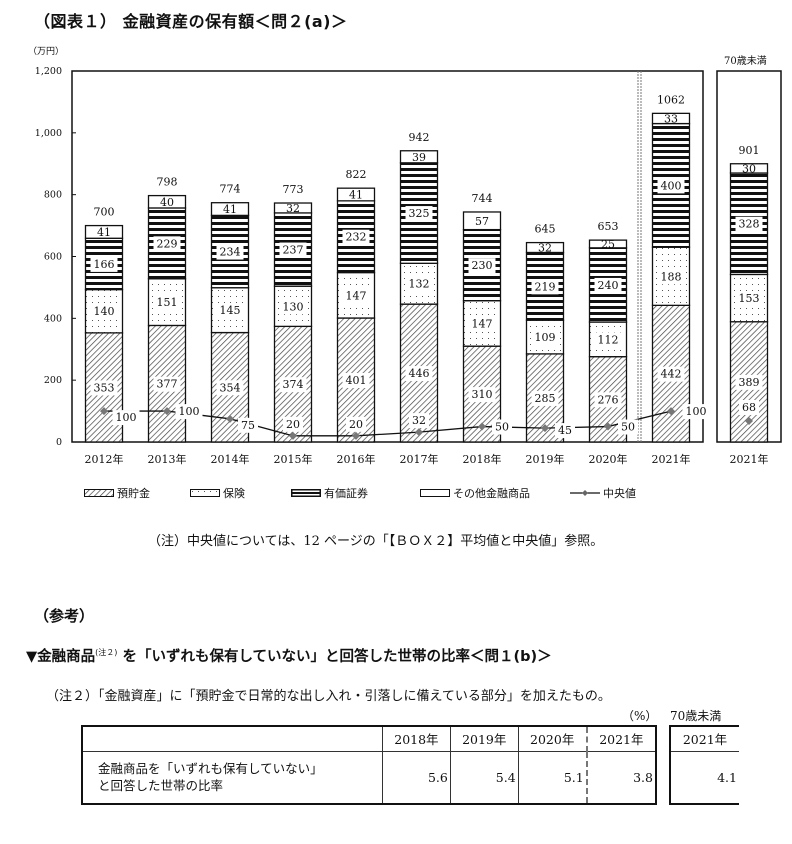  What do you see at coordinates (167, 384) in the screenshot?
I see `segment-value-label: 377` at bounding box center [167, 384].